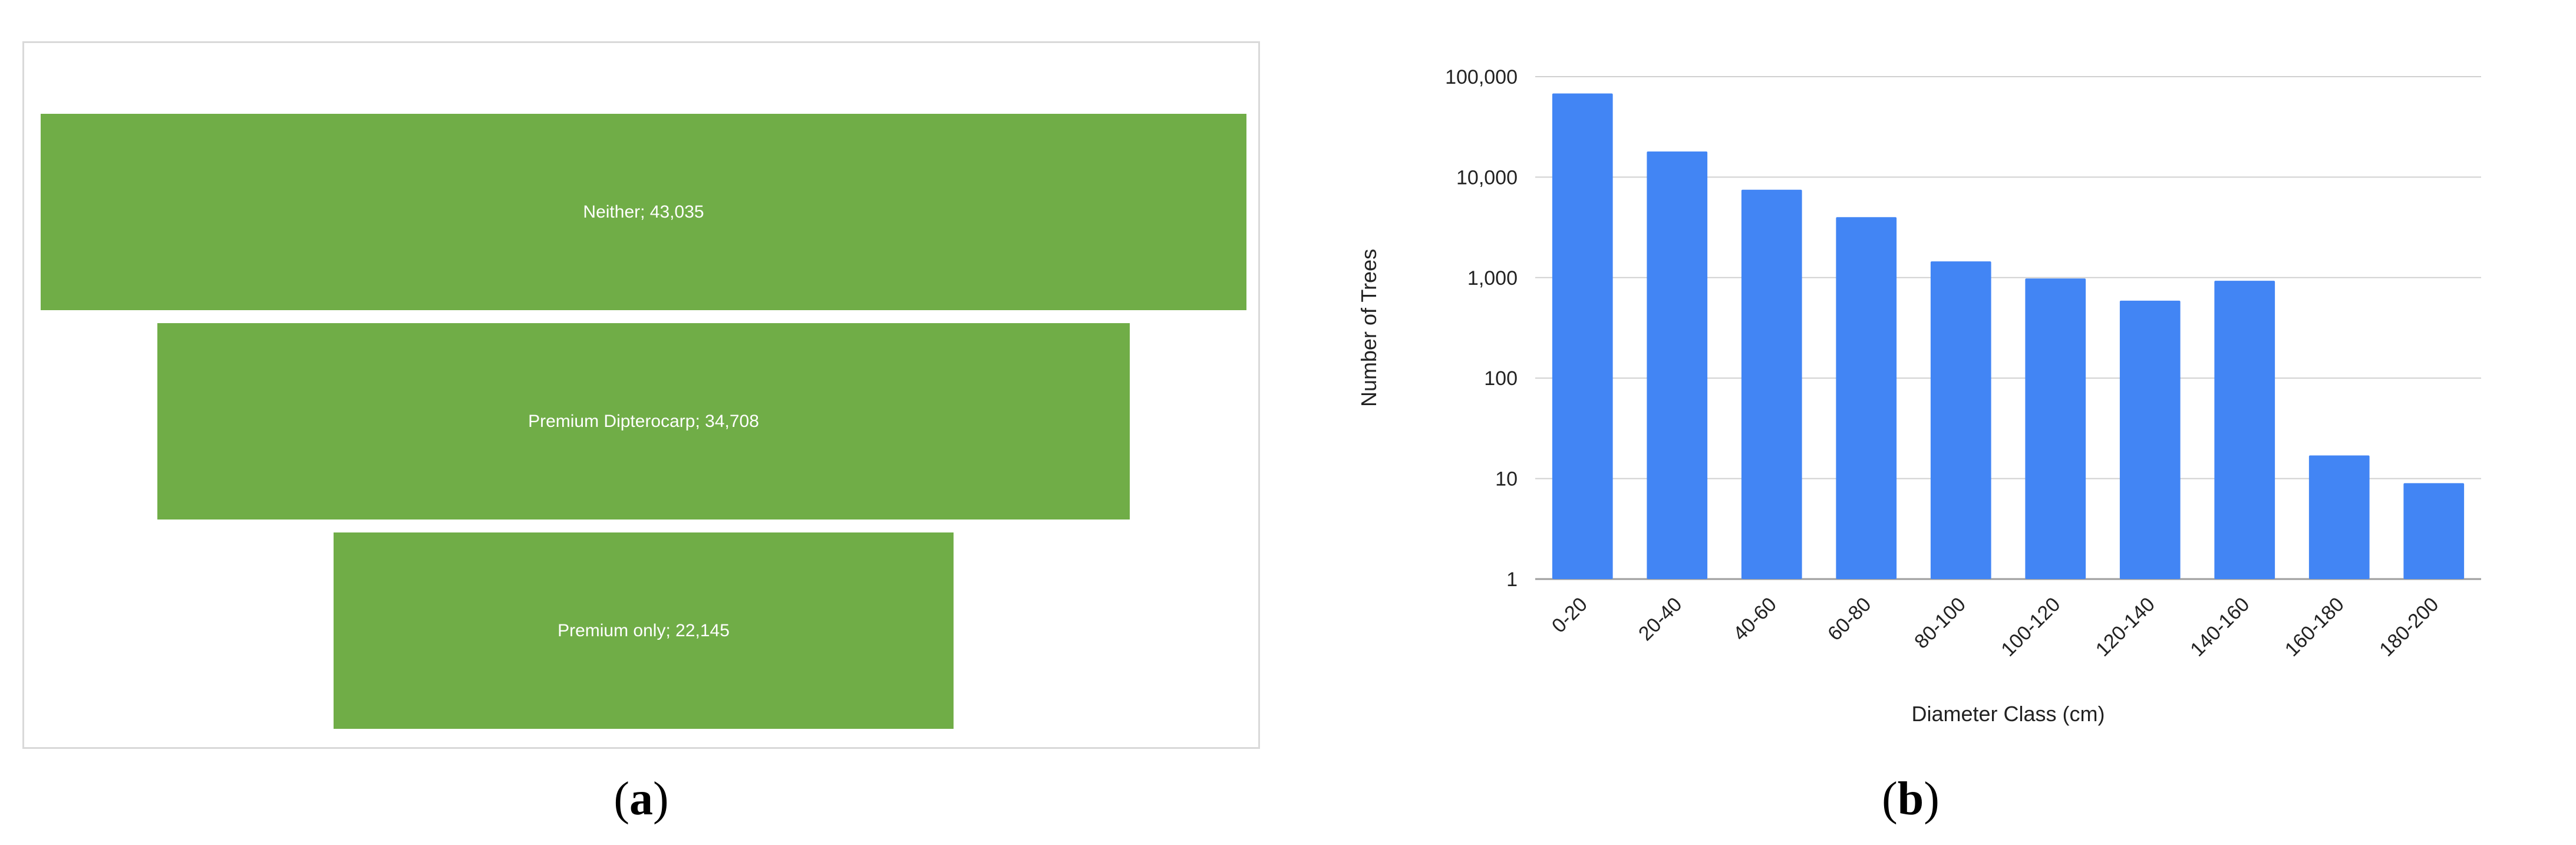  I want to click on funnel-bar: Premium Dipterocarp; 34,708, so click(644, 421).